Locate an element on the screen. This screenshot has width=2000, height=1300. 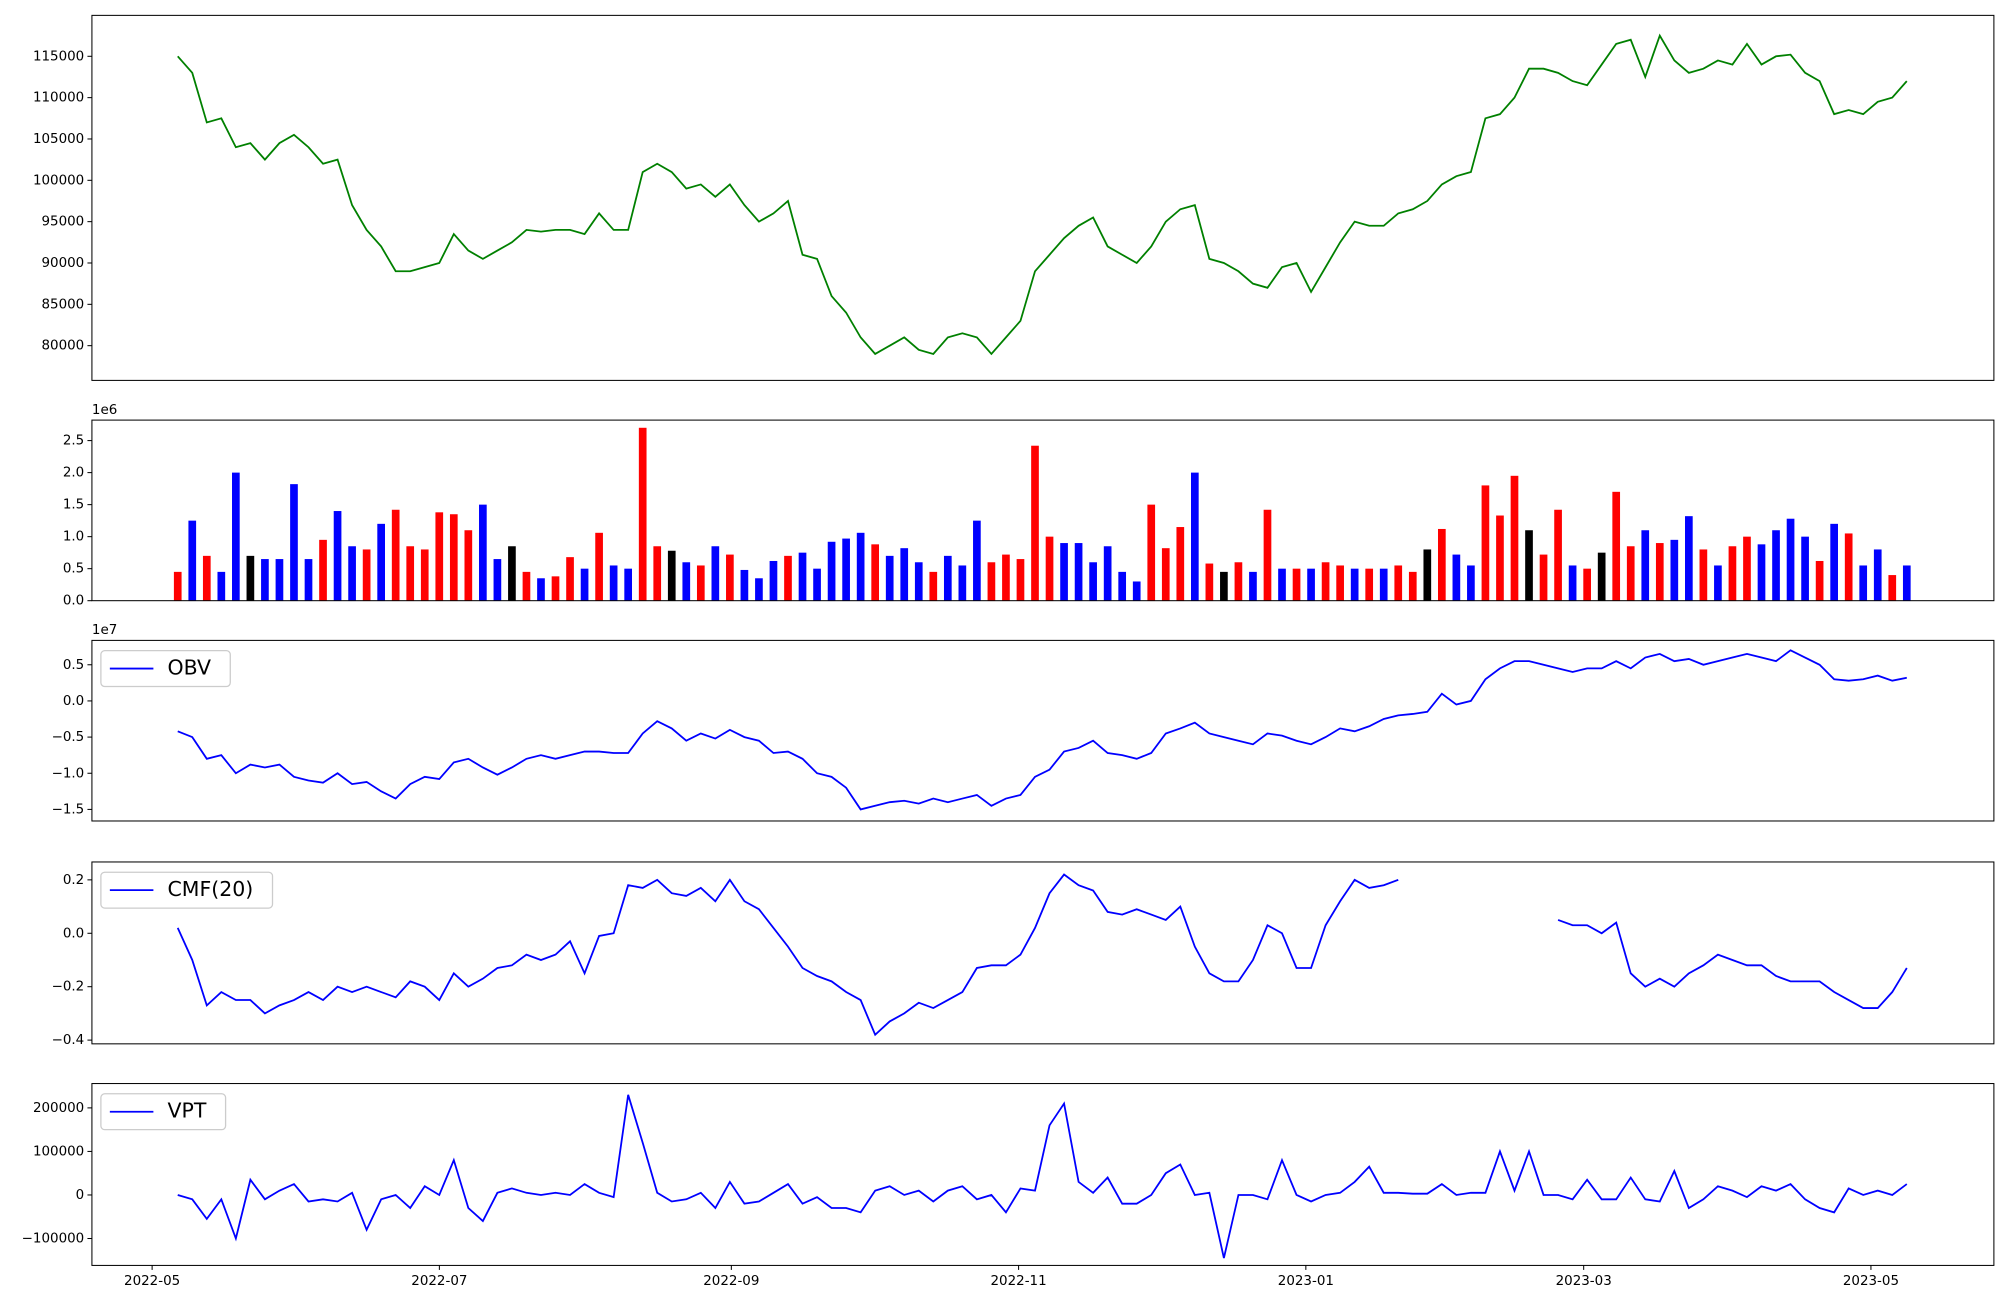
x-tick-label: 2022-05 is located at coordinates (152, 1281).